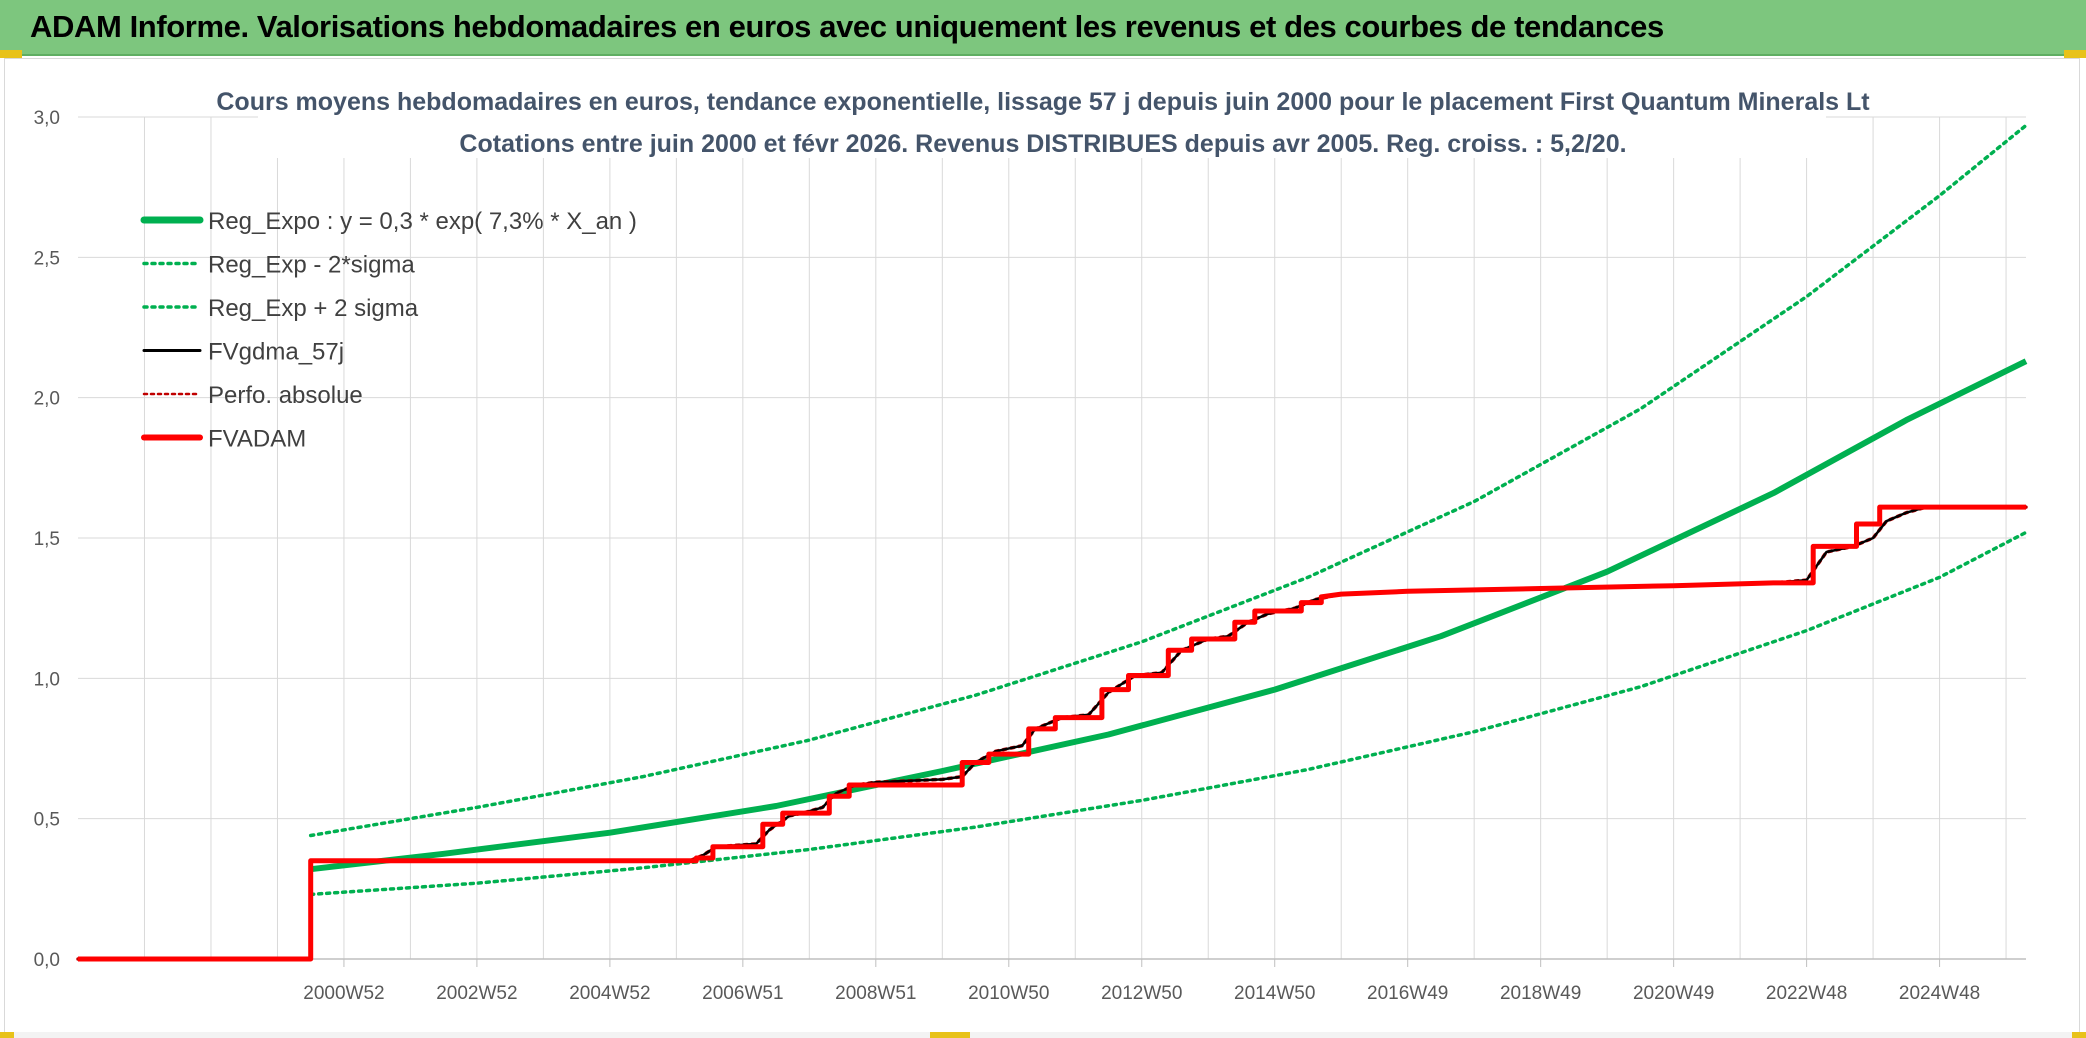 This screenshot has width=2086, height=1038. I want to click on banner-corner-left, so click(11, 54).